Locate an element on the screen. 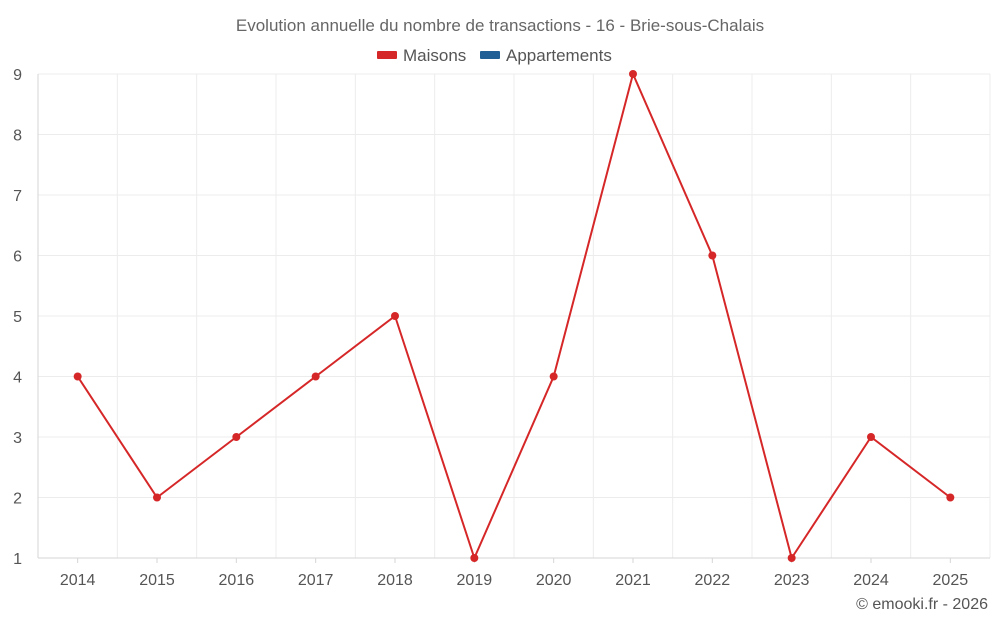  x-tick-label: 2021 is located at coordinates (633, 580).